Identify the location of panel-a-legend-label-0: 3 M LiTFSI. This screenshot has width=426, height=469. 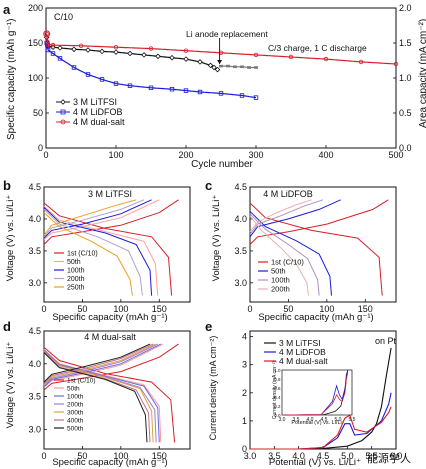
(95, 102).